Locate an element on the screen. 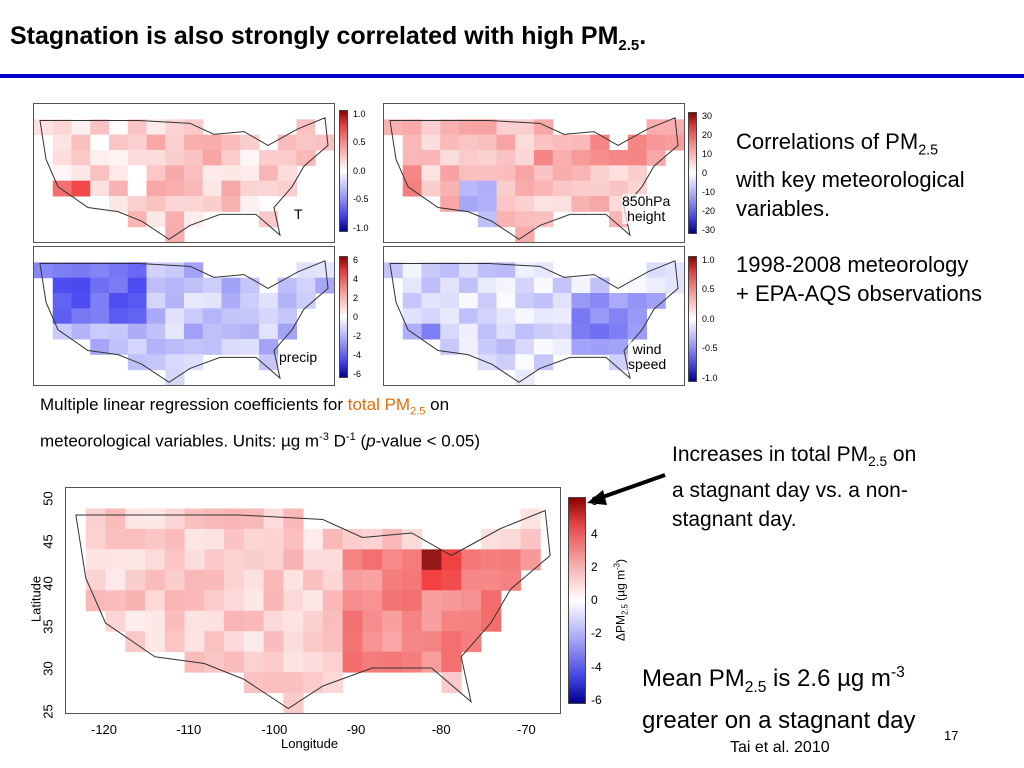 The width and height of the screenshot is (1024, 768). colorbar-tick-label: -0.5 is located at coordinates (361, 199).